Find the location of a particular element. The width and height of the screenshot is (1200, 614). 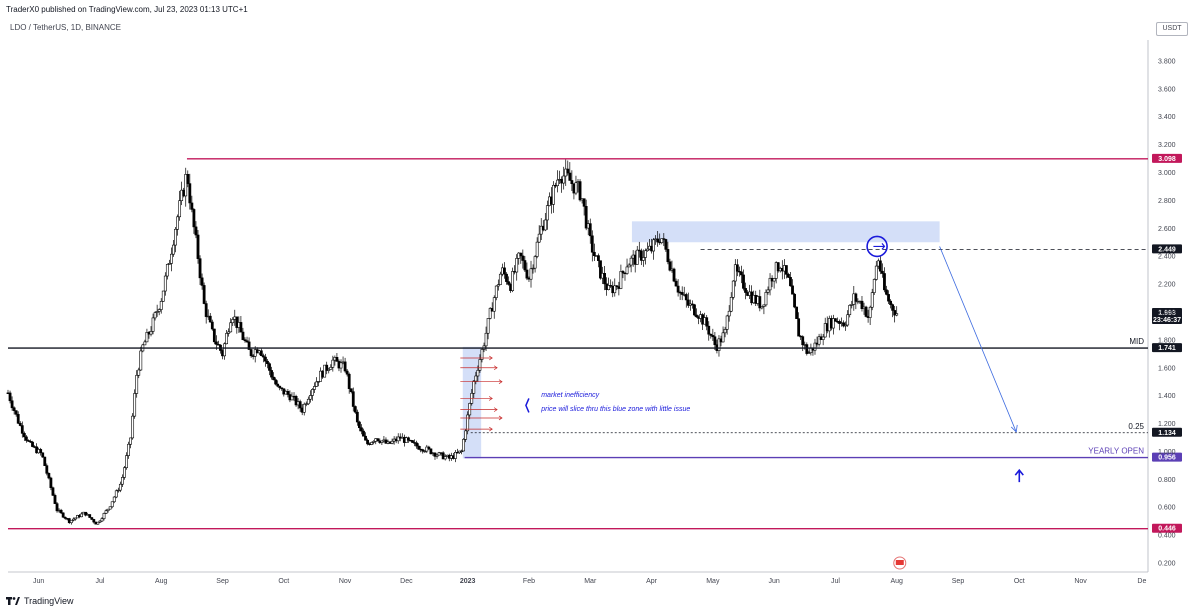

y-tick-label: 0.200 is located at coordinates (1167, 564).